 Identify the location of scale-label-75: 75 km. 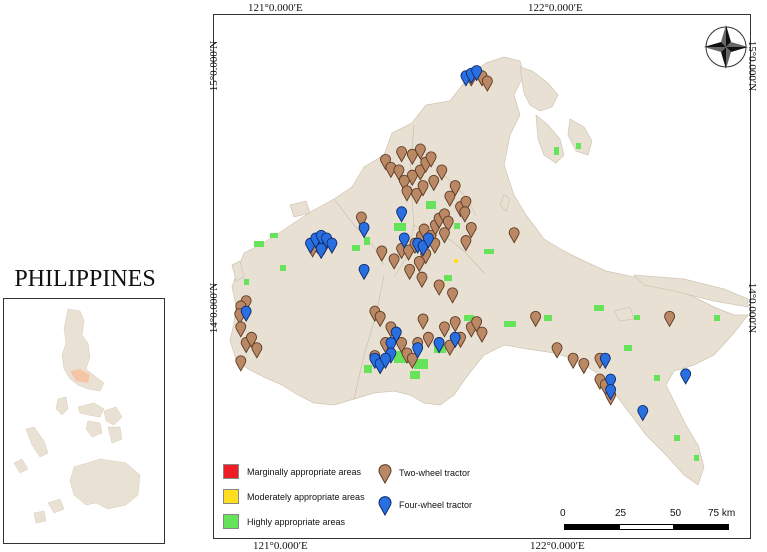
(722, 513).